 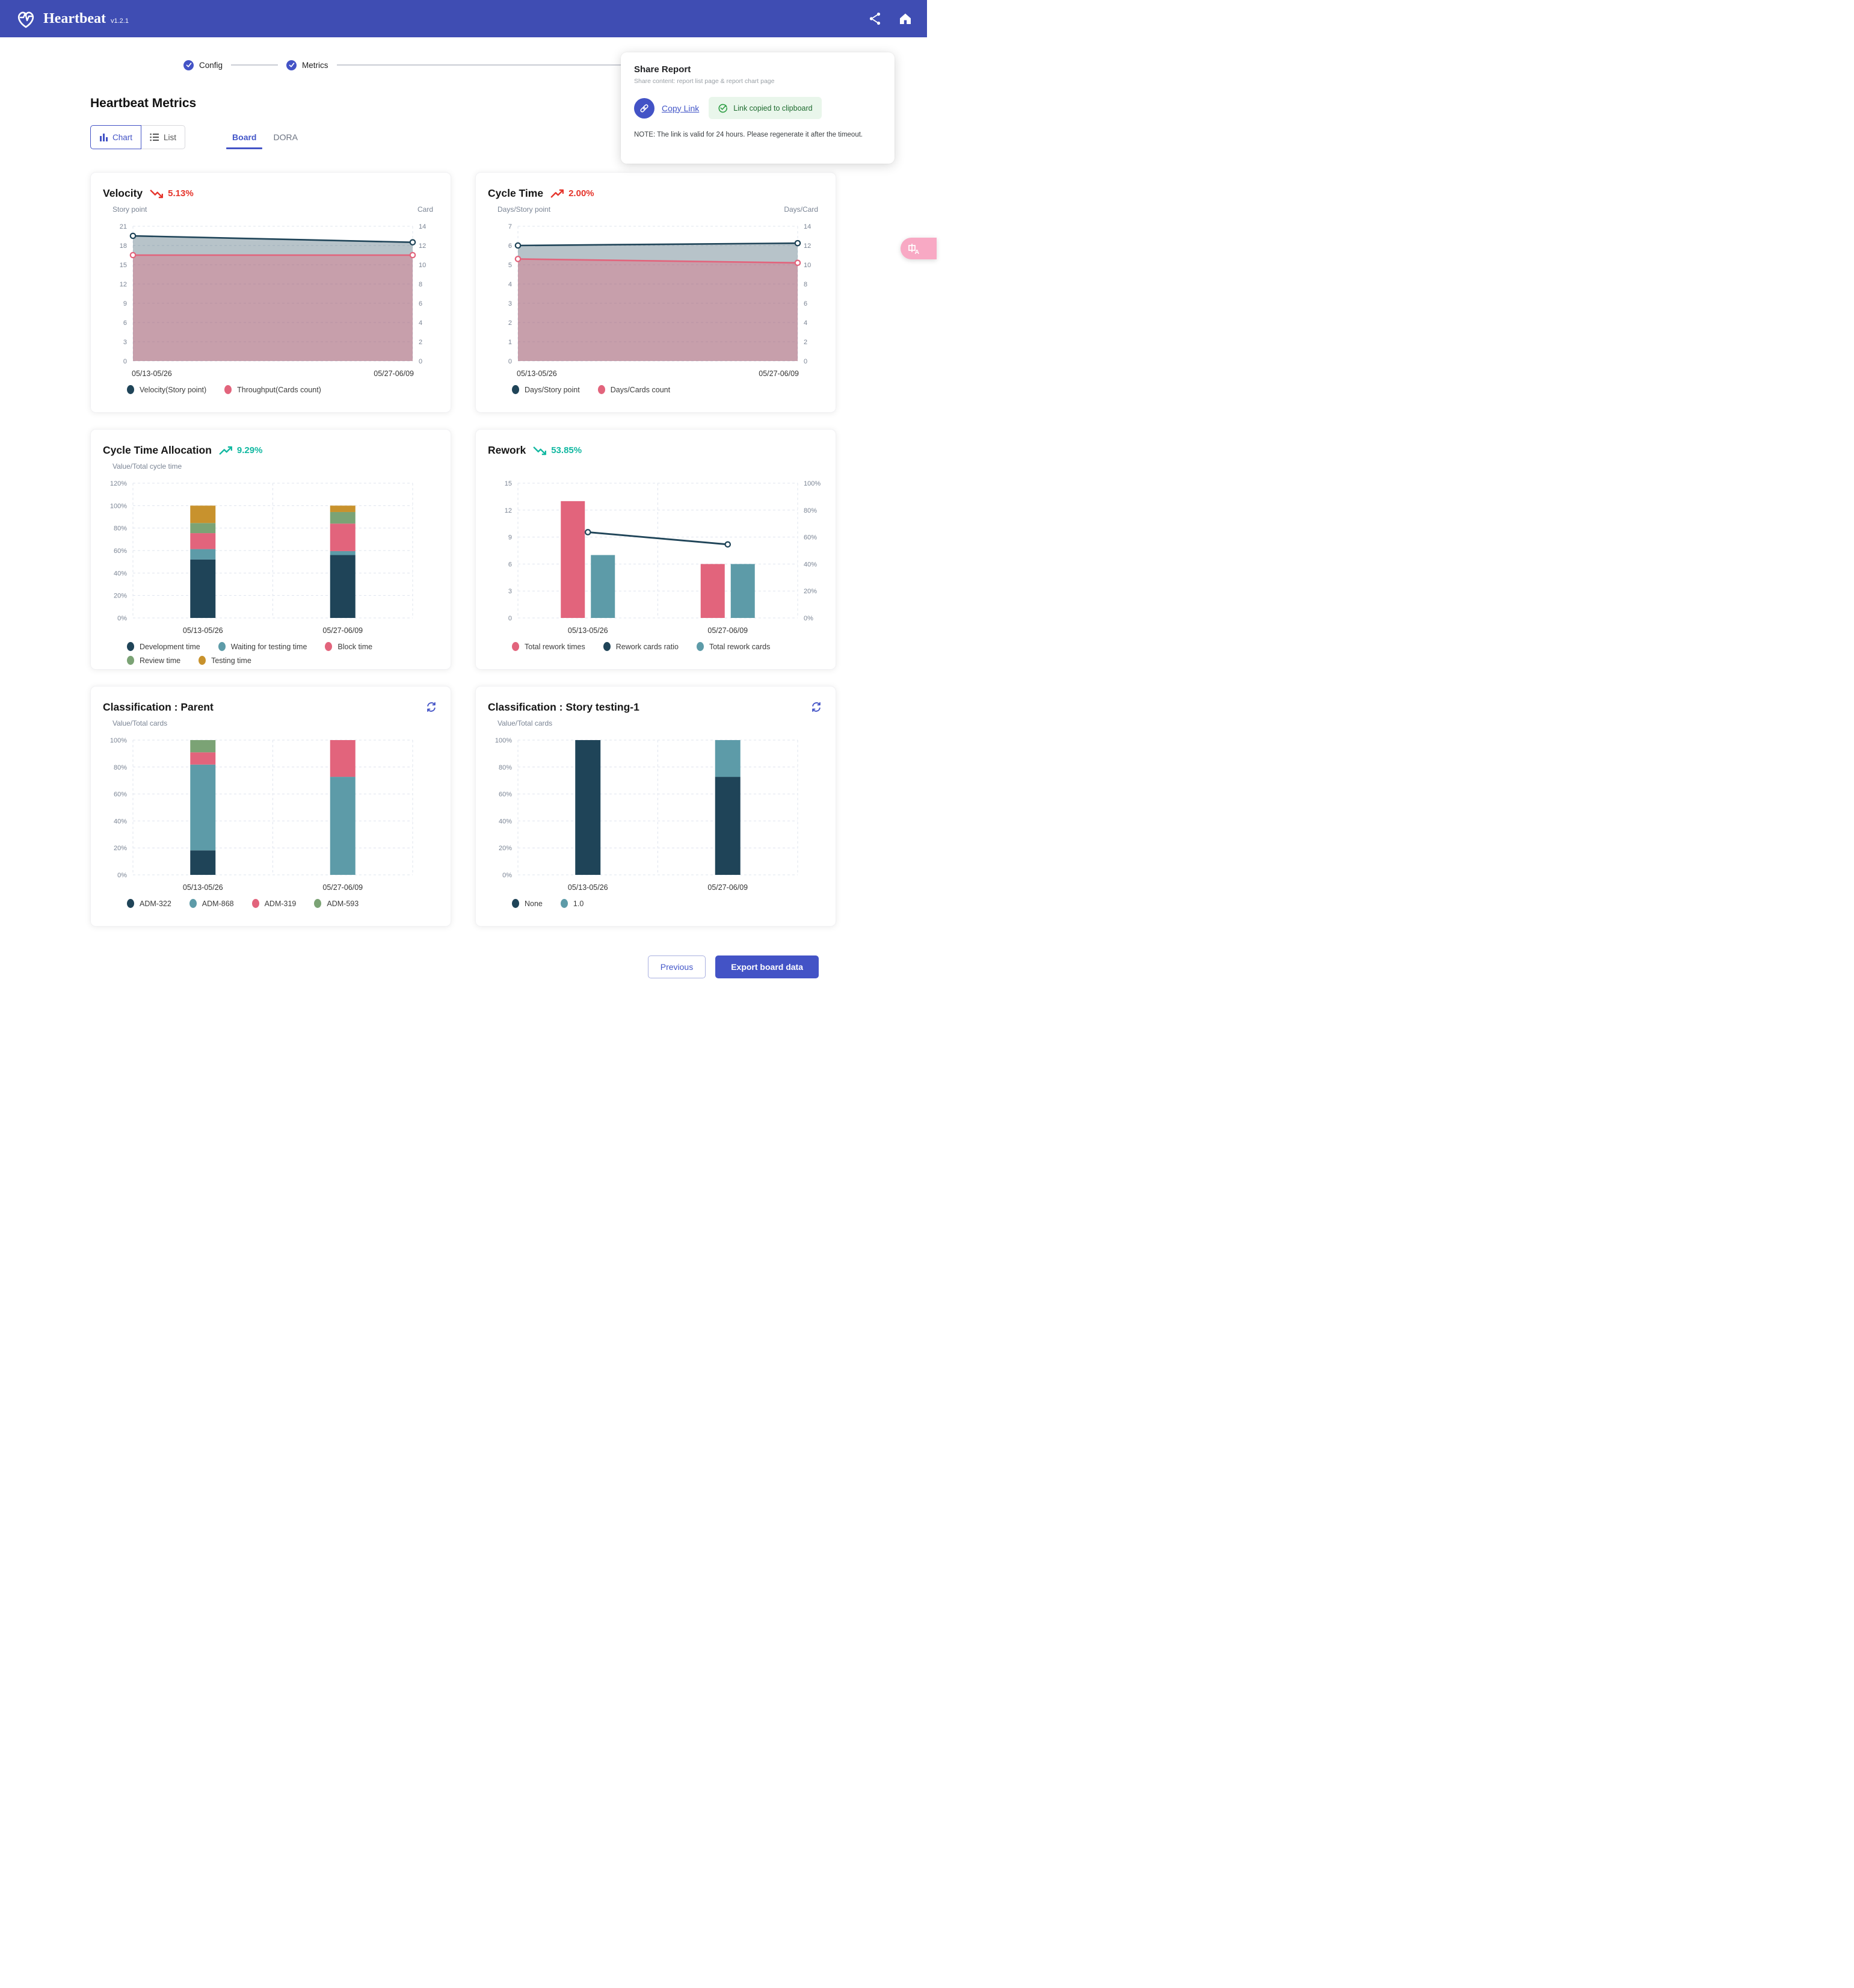 What do you see at coordinates (166, 389) in the screenshot?
I see `legend-item: Velocity(Story point)` at bounding box center [166, 389].